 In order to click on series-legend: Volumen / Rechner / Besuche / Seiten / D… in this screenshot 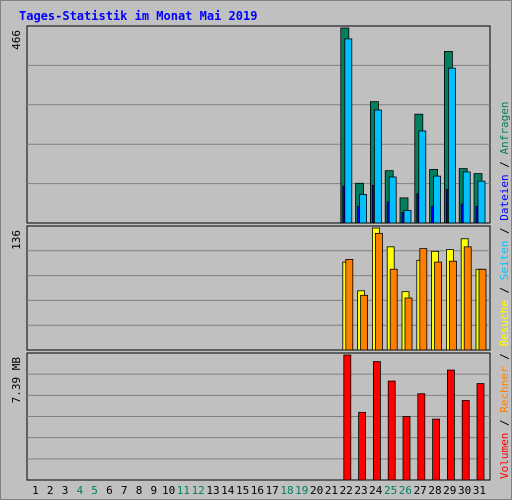, I will do `click(504, 290)`.